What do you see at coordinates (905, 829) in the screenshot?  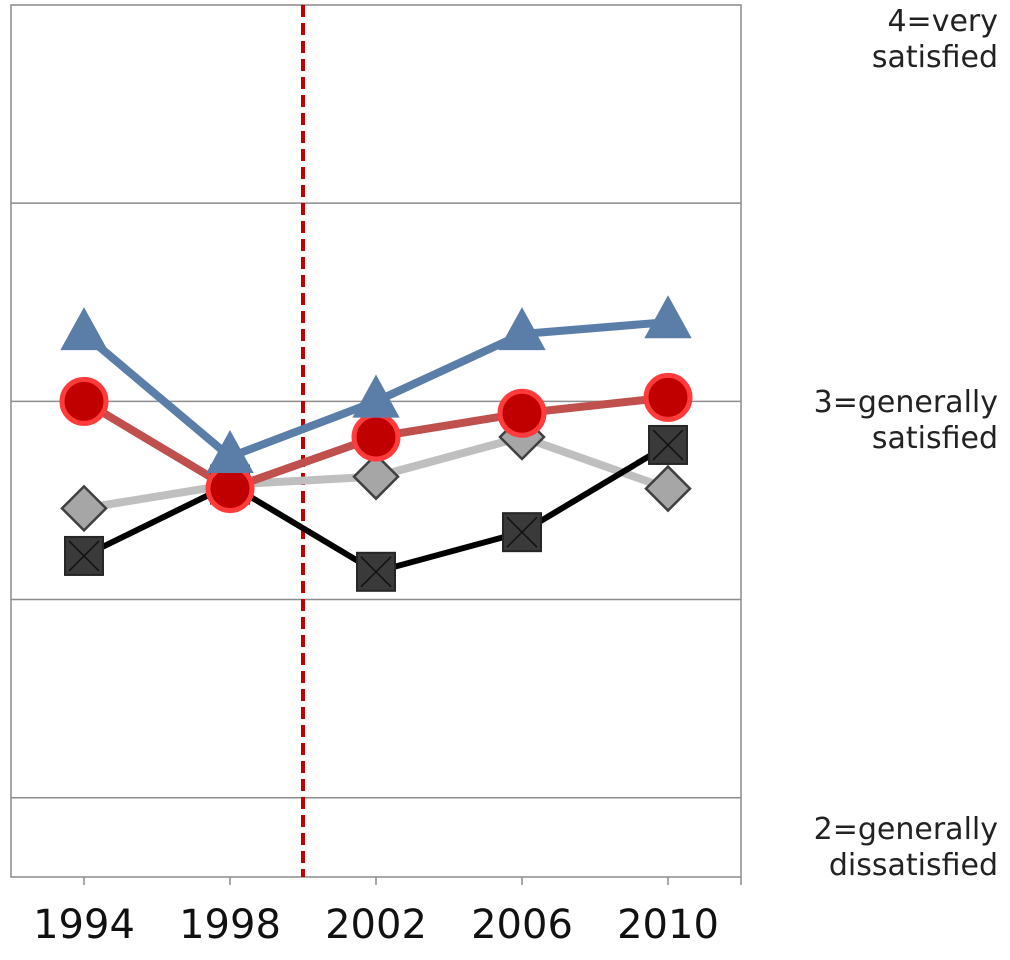 I see `y-tick-label-line: 2=generally` at bounding box center [905, 829].